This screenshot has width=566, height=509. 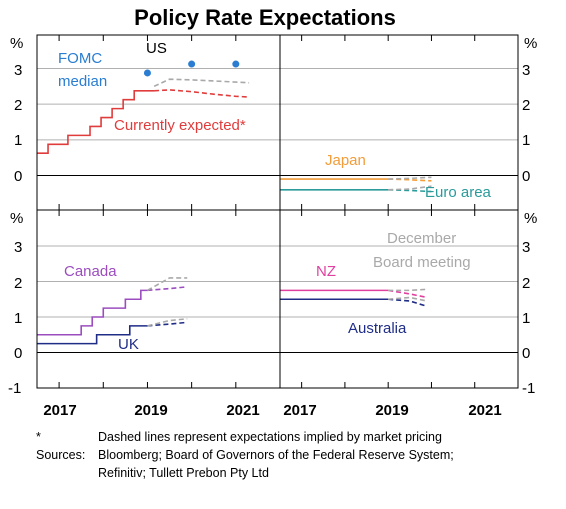 What do you see at coordinates (202, 93) in the screenshot?
I see `series-line-us-expected-current` at bounding box center [202, 93].